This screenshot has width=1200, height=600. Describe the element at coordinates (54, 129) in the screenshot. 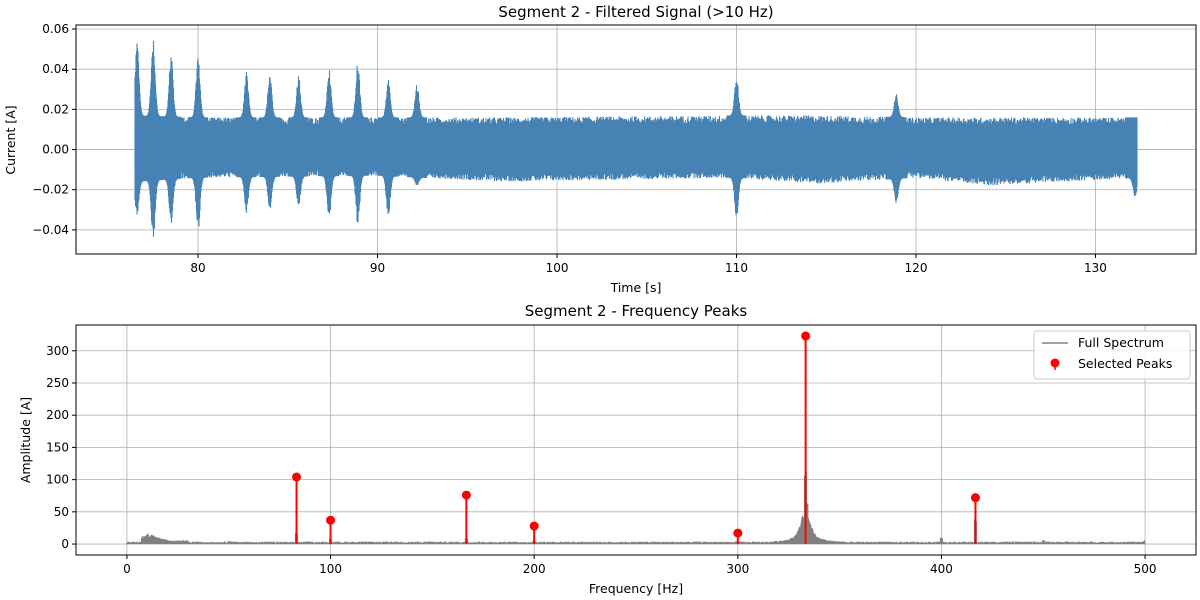

I see `signal-y-ticks: −0.04 −0.02 0.00 0.02 0.04 0.06` at that location.